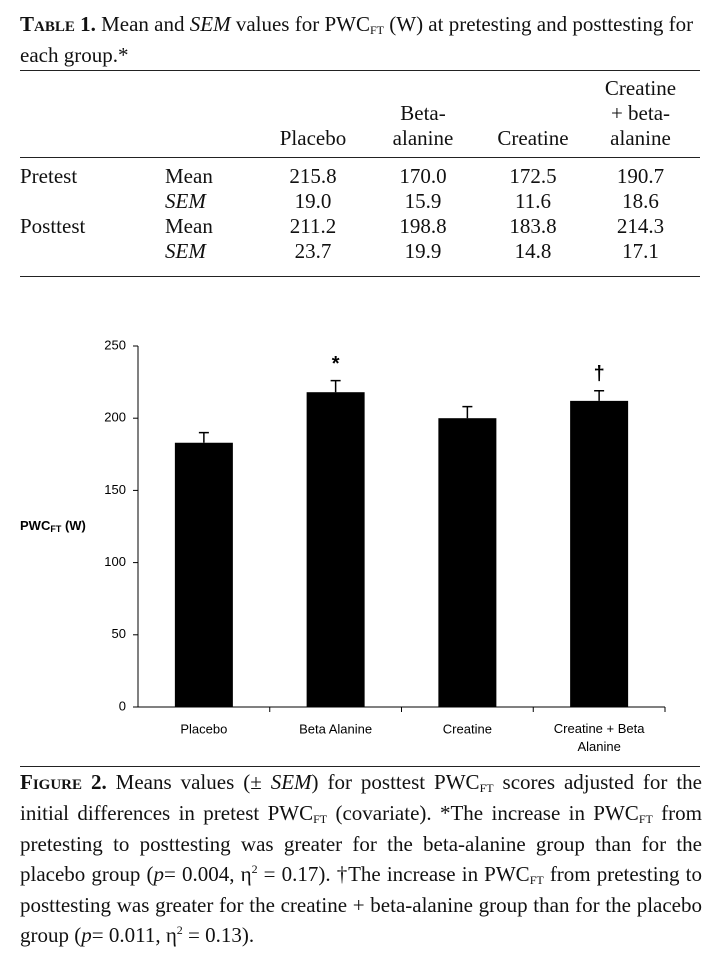  What do you see at coordinates (640, 176) in the screenshot?
I see `table-cell: 190.7` at bounding box center [640, 176].